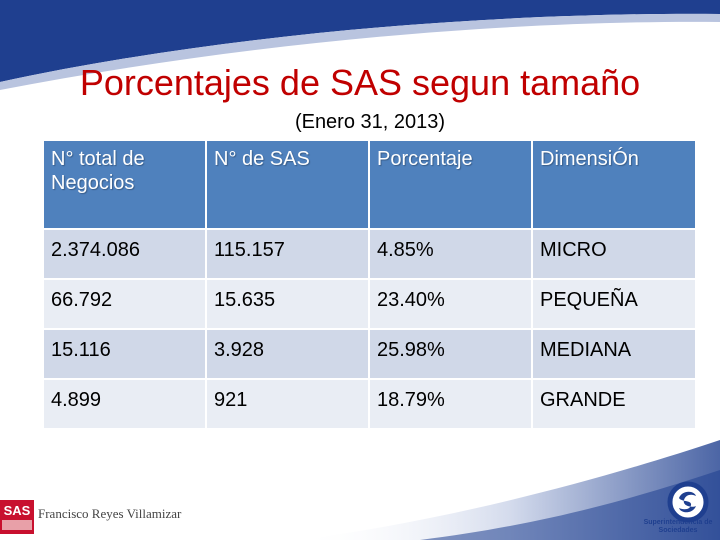 This screenshot has width=720, height=540. What do you see at coordinates (678, 526) in the screenshot?
I see `superintendencia-caption: Superintendencia de Sociedades` at bounding box center [678, 526].